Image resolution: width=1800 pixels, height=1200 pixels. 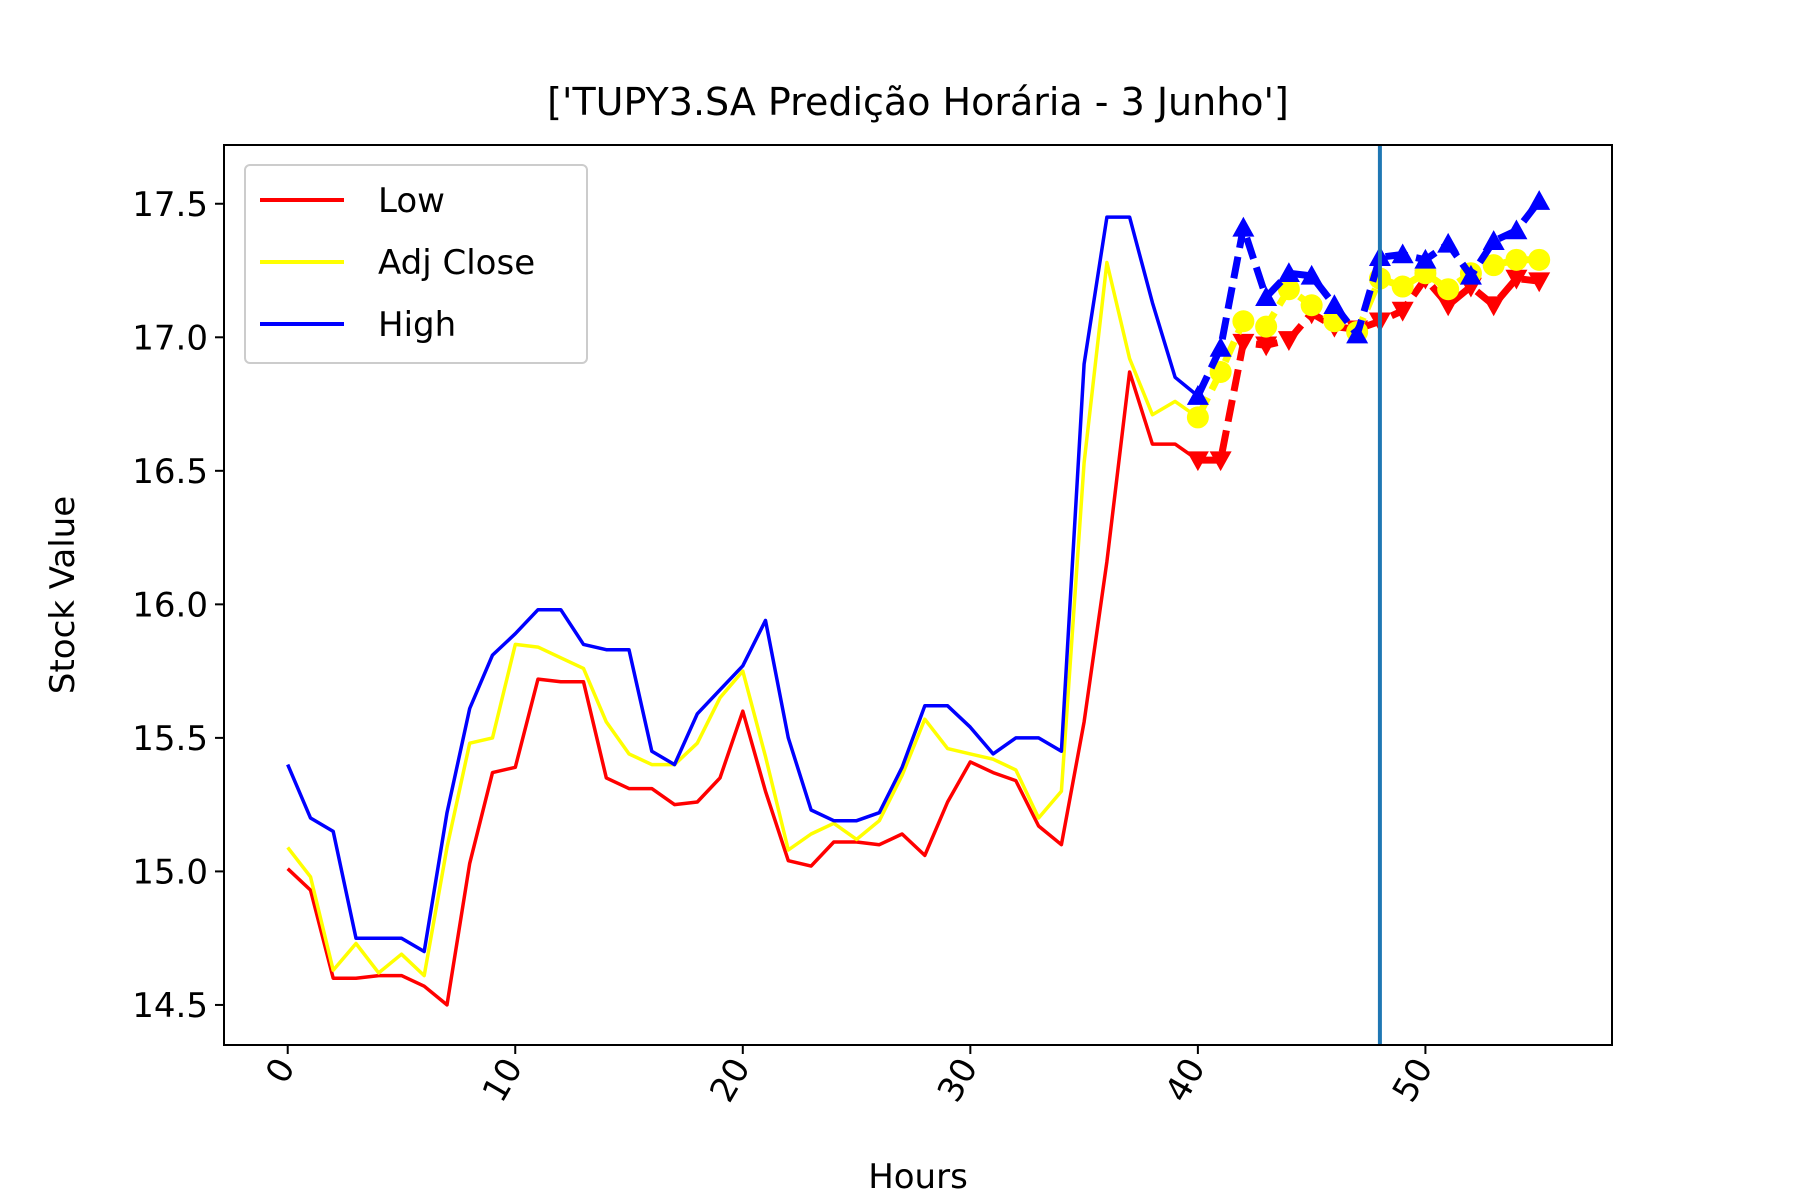 I want to click on legend-label-high: High, so click(x=417, y=325).